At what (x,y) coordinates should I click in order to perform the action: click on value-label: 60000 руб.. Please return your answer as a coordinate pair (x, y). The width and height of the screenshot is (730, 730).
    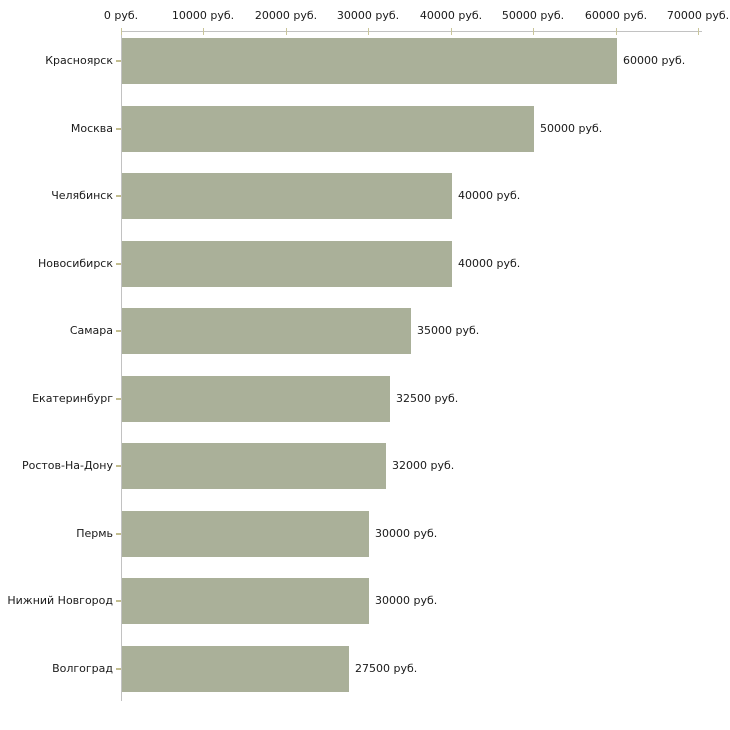
    Looking at the image, I should click on (654, 60).